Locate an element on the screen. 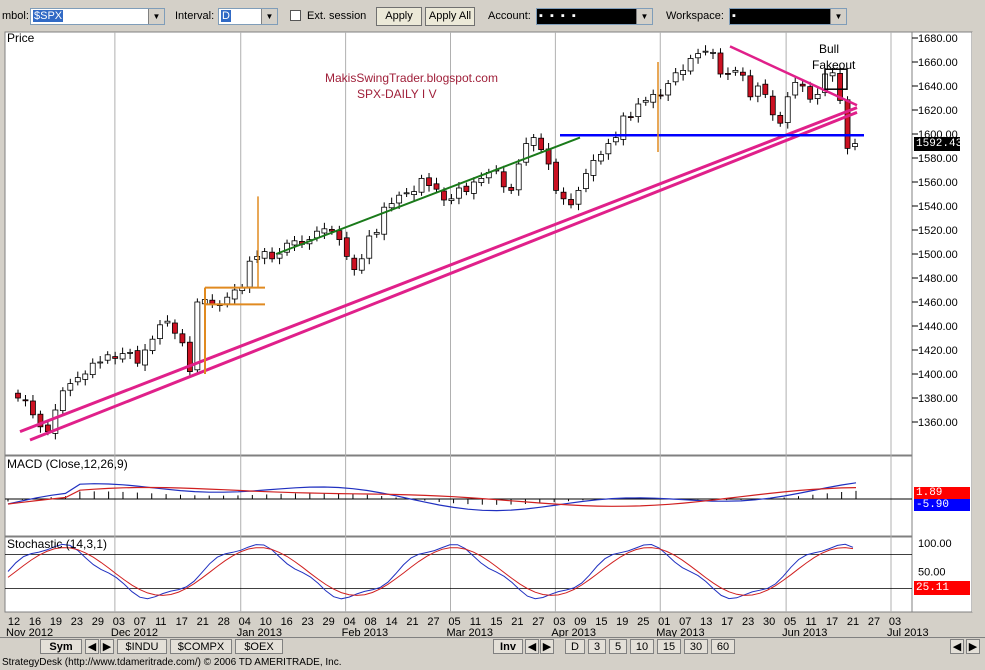  x-tick-label: 04 is located at coordinates (349, 622).